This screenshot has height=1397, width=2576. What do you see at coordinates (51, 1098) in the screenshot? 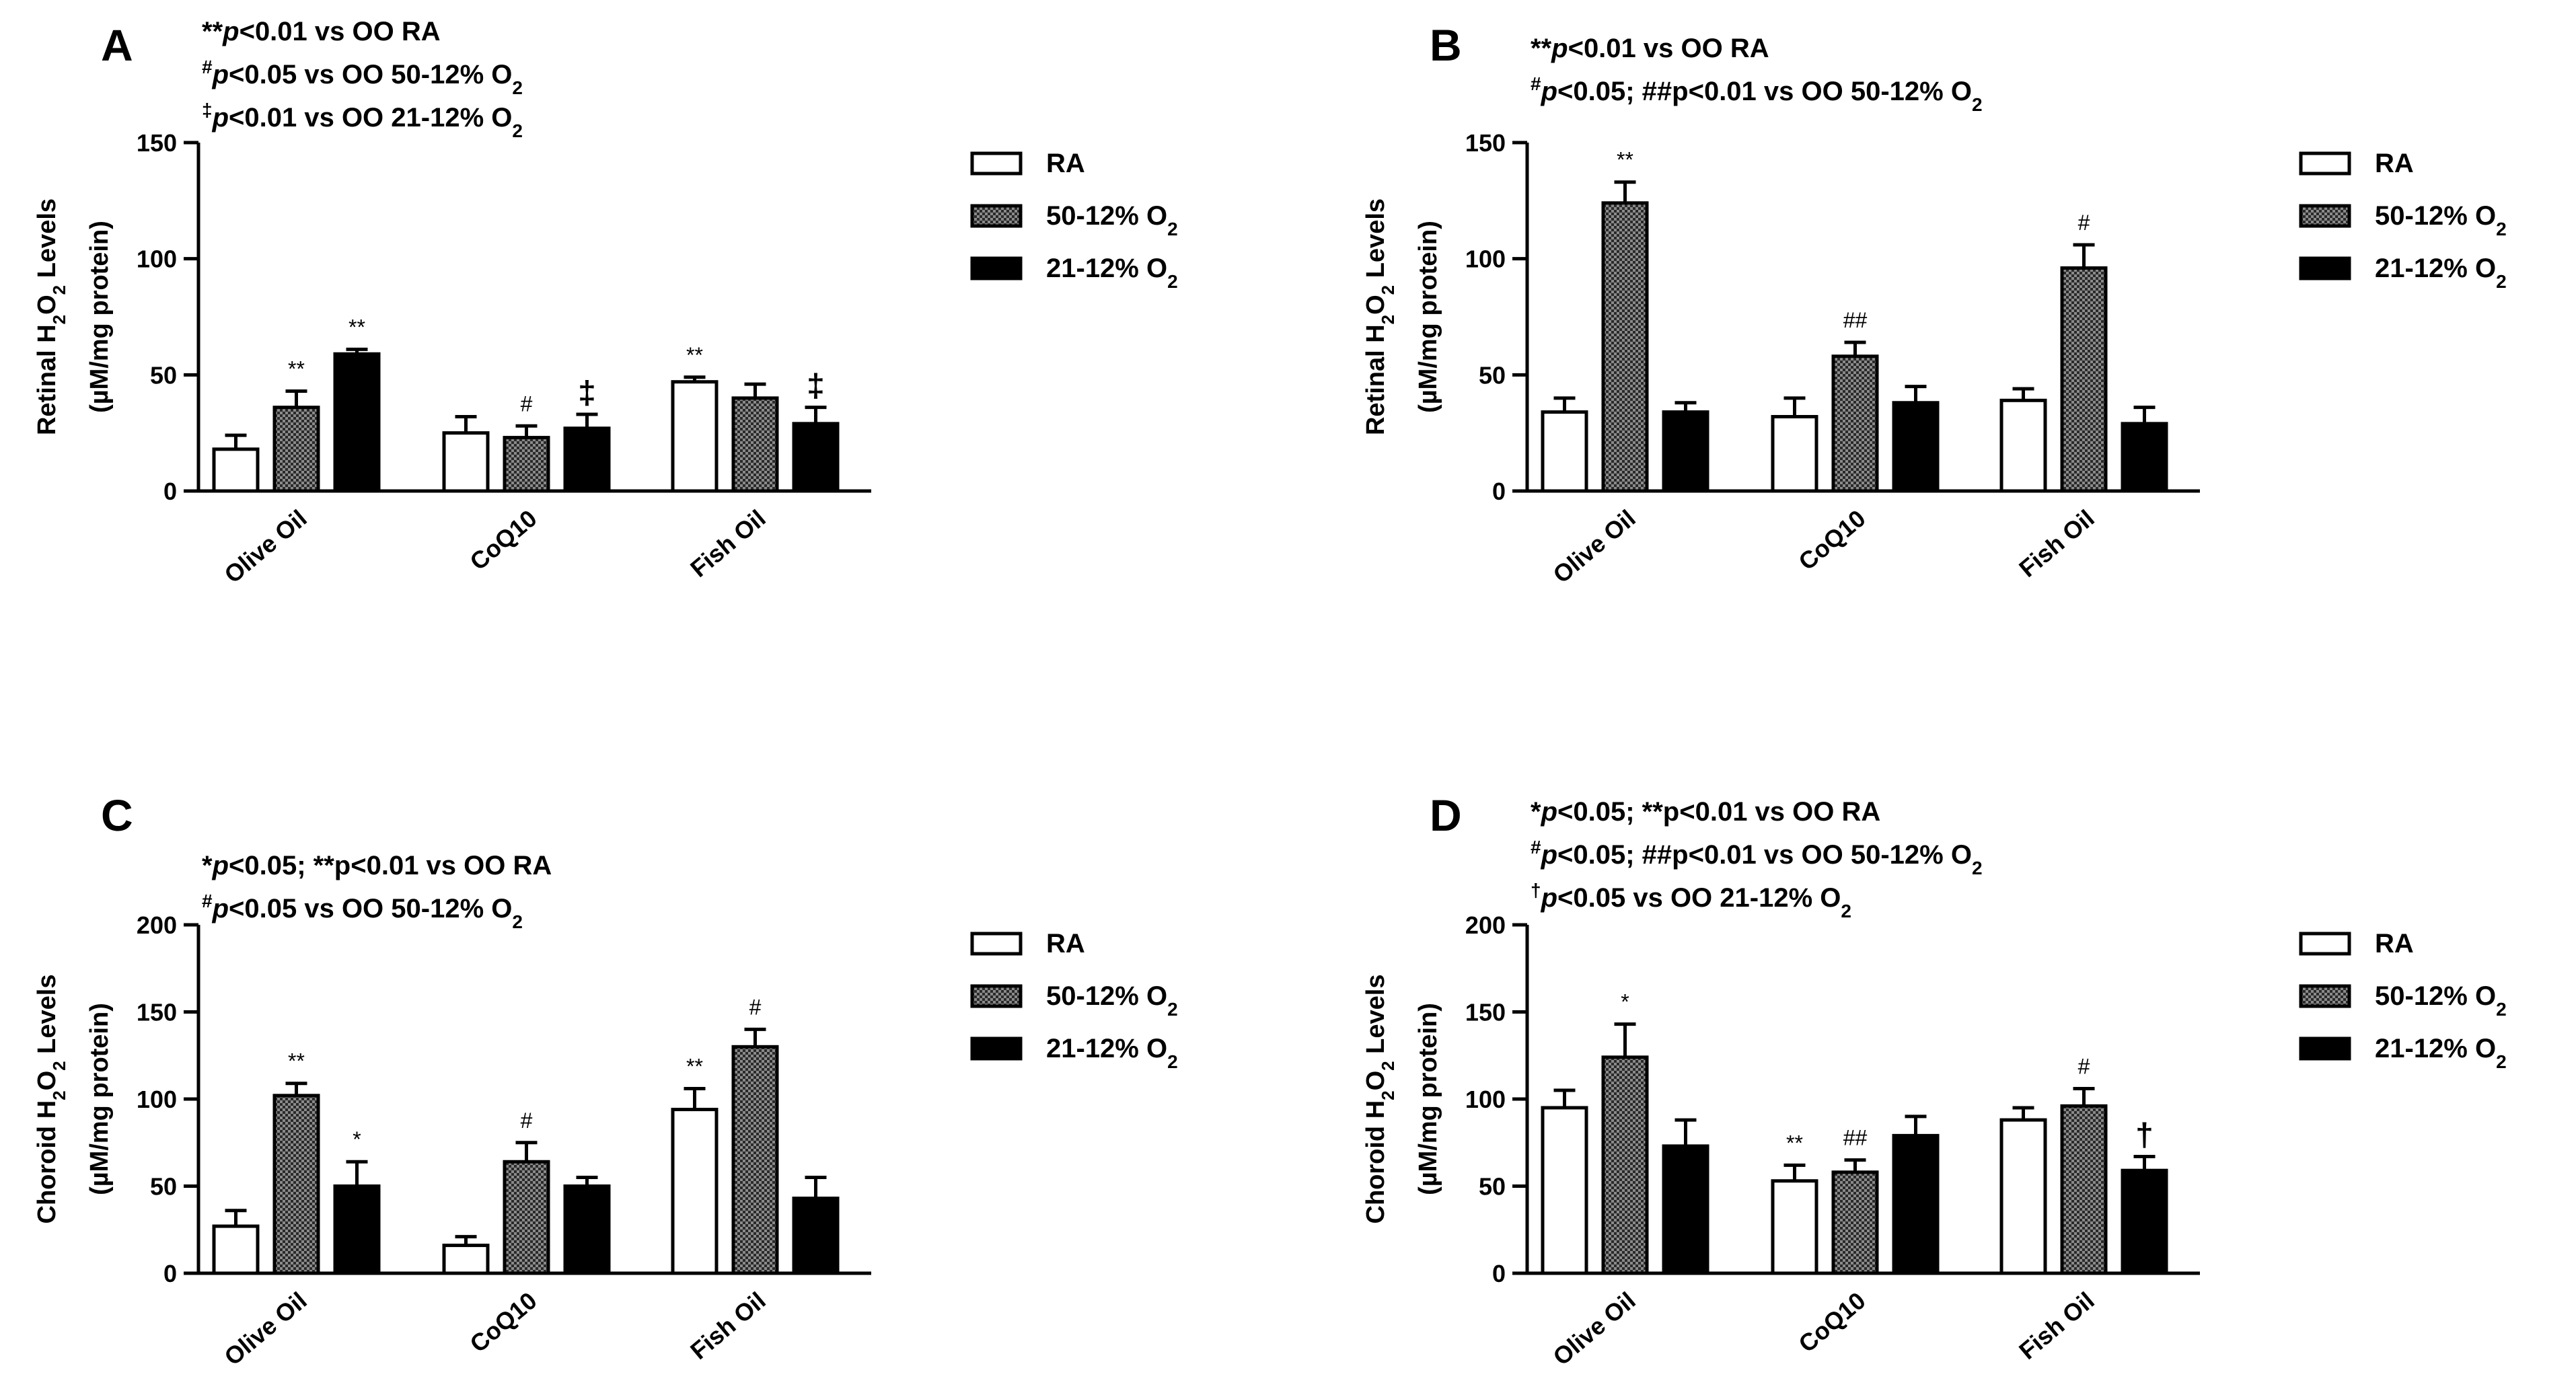
I see `y-axis-label: Choroid H2O2 Levels` at bounding box center [51, 1098].